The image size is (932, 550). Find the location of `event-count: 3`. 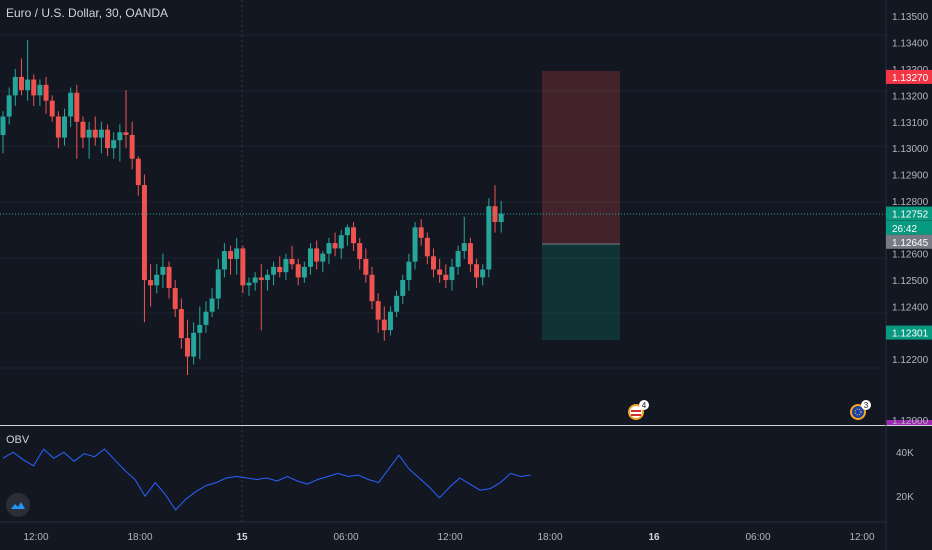

event-count: 3 is located at coordinates (866, 405).